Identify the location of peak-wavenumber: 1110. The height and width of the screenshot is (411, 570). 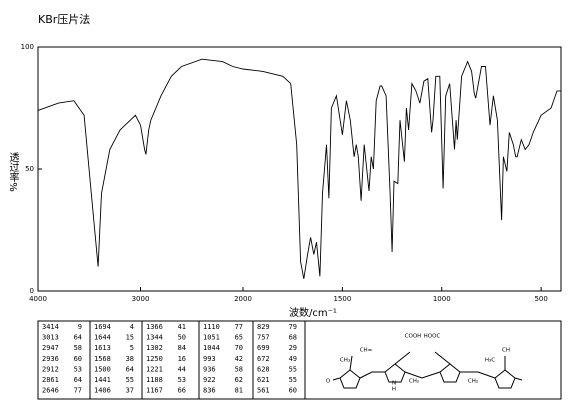
(211, 327).